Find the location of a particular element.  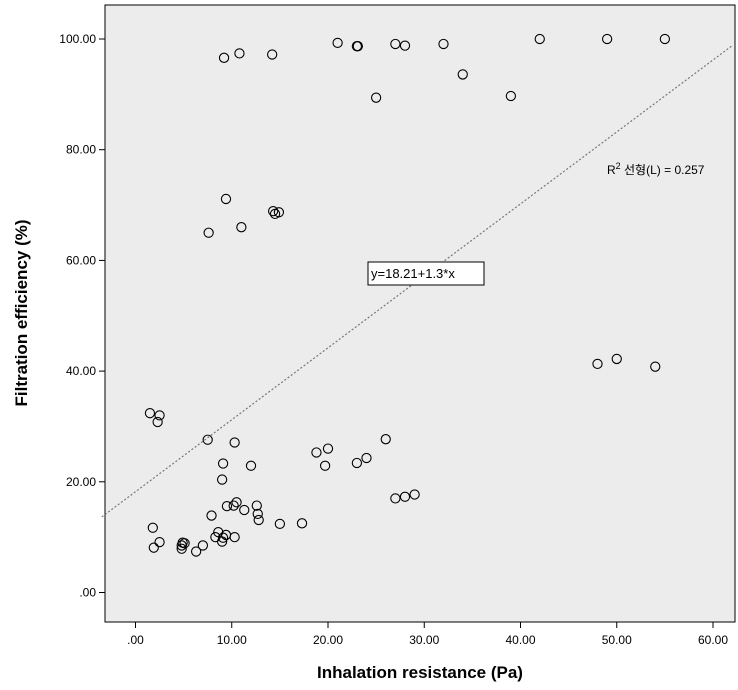

x-tick-label: 20.00 is located at coordinates (328, 640).